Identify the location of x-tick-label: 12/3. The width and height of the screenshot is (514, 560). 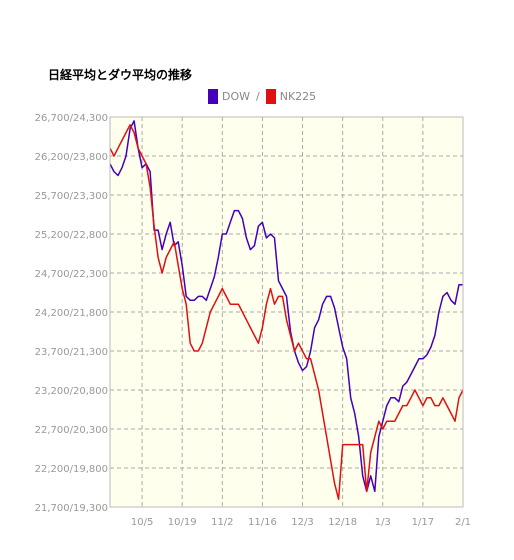
(302, 522).